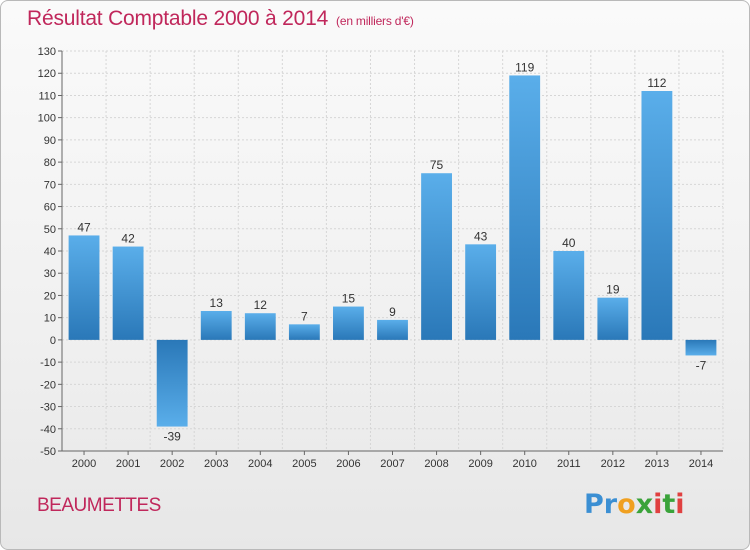  Describe the element at coordinates (50, 141) in the screenshot. I see `y-tick-label: 90` at that location.